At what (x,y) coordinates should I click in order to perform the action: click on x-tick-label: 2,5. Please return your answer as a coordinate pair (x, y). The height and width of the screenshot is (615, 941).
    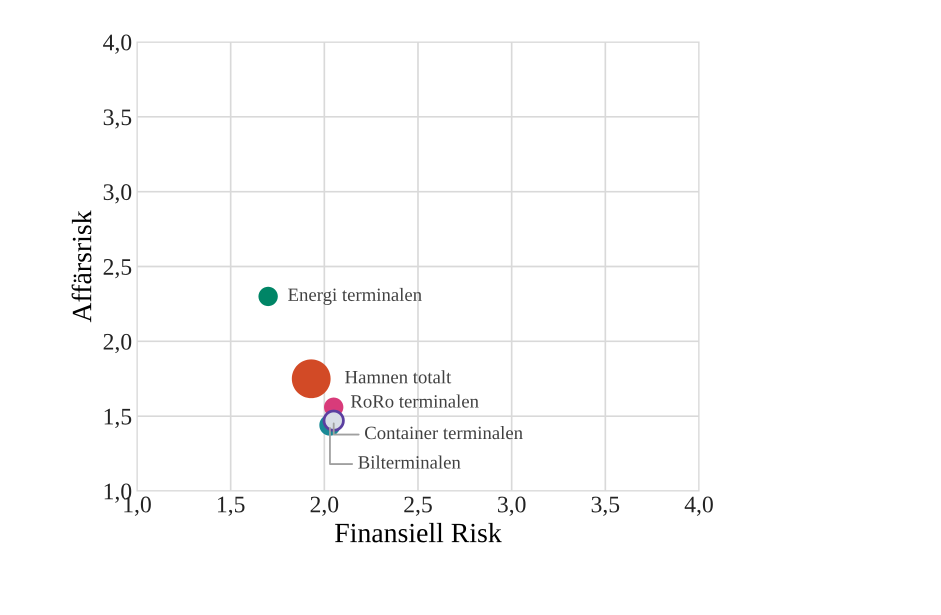
    Looking at the image, I should click on (418, 506).